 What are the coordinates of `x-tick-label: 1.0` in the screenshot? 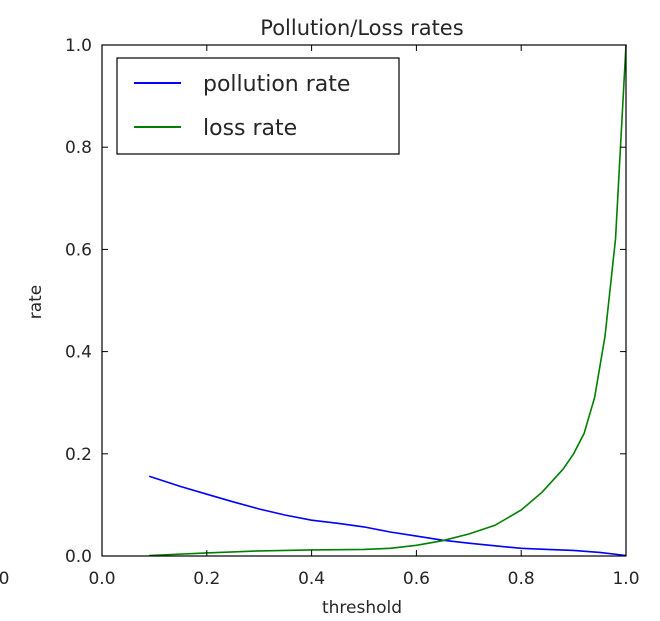 It's located at (625, 579).